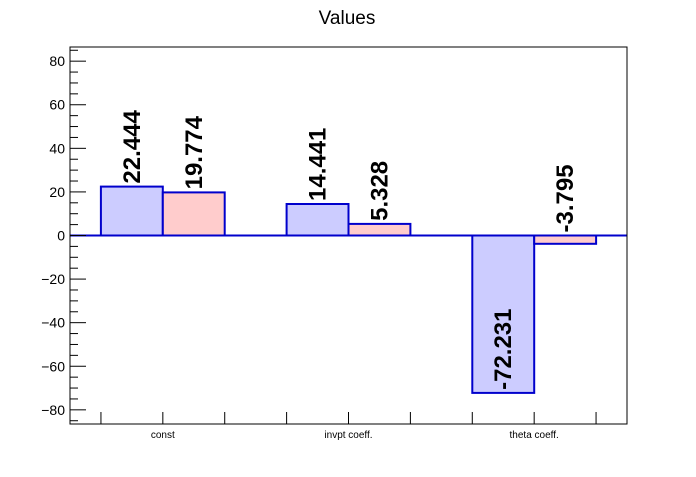 The image size is (696, 477). What do you see at coordinates (193, 214) in the screenshot?
I see `bar-s2-const` at bounding box center [193, 214].